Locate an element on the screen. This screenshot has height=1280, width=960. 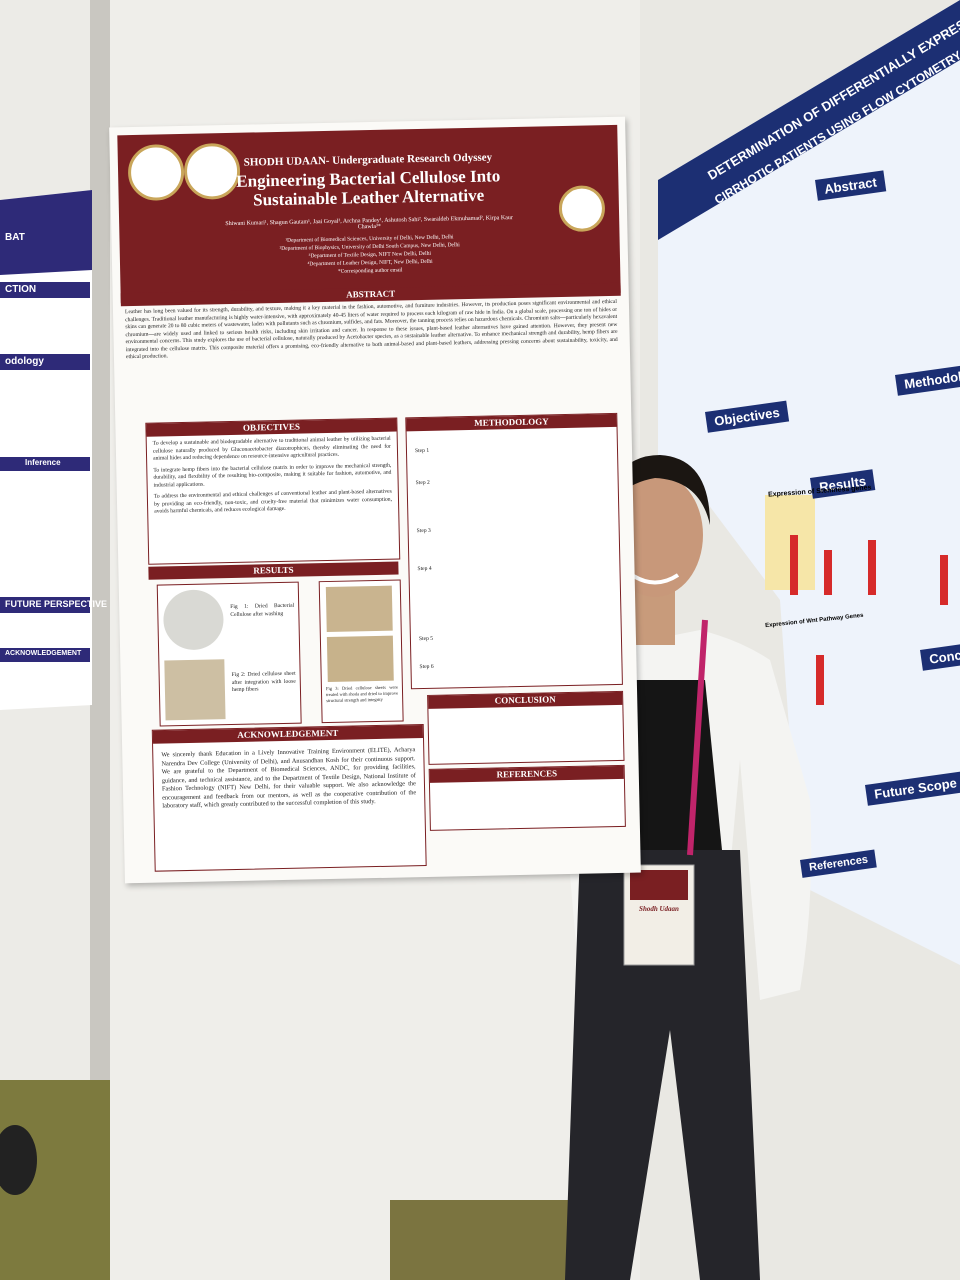
left-heading: odology is located at coordinates (24, 361).